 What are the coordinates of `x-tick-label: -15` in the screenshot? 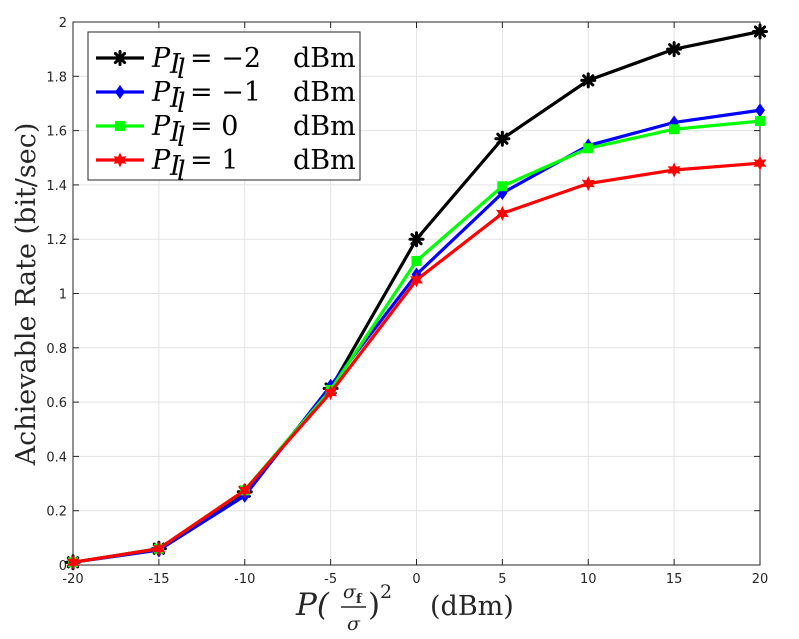 It's located at (158, 579).